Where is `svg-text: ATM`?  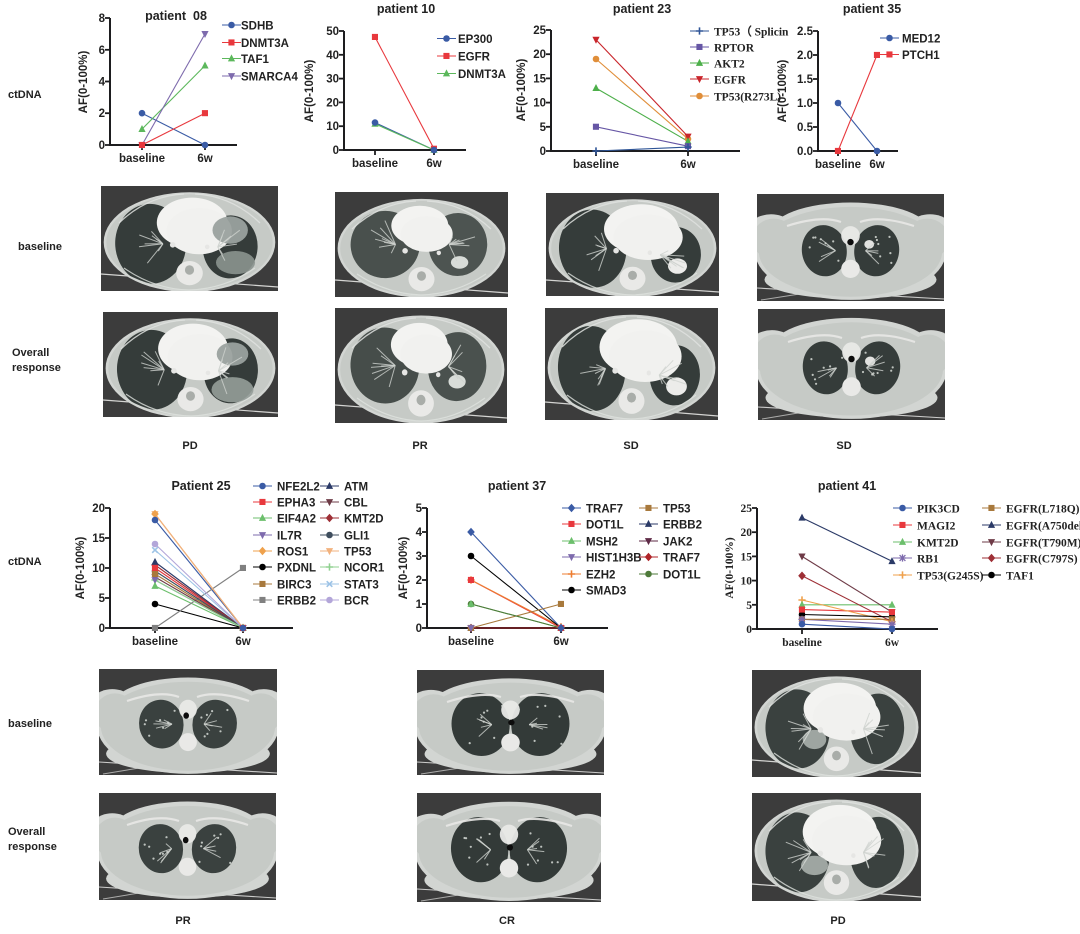 svg-text: ATM is located at coordinates (356, 488).